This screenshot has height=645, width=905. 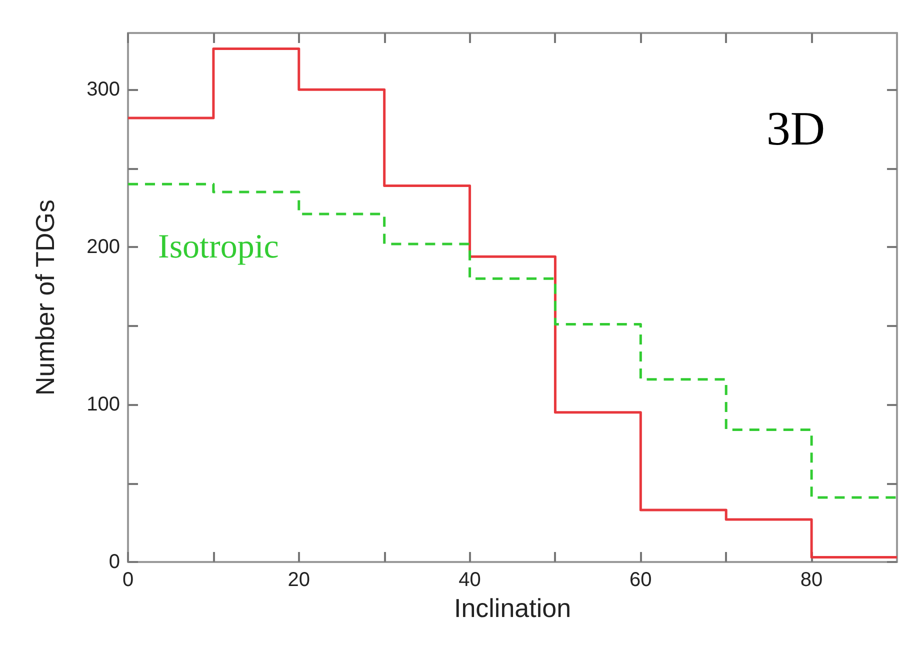 What do you see at coordinates (641, 580) in the screenshot?
I see `x-tick-label: 60` at bounding box center [641, 580].